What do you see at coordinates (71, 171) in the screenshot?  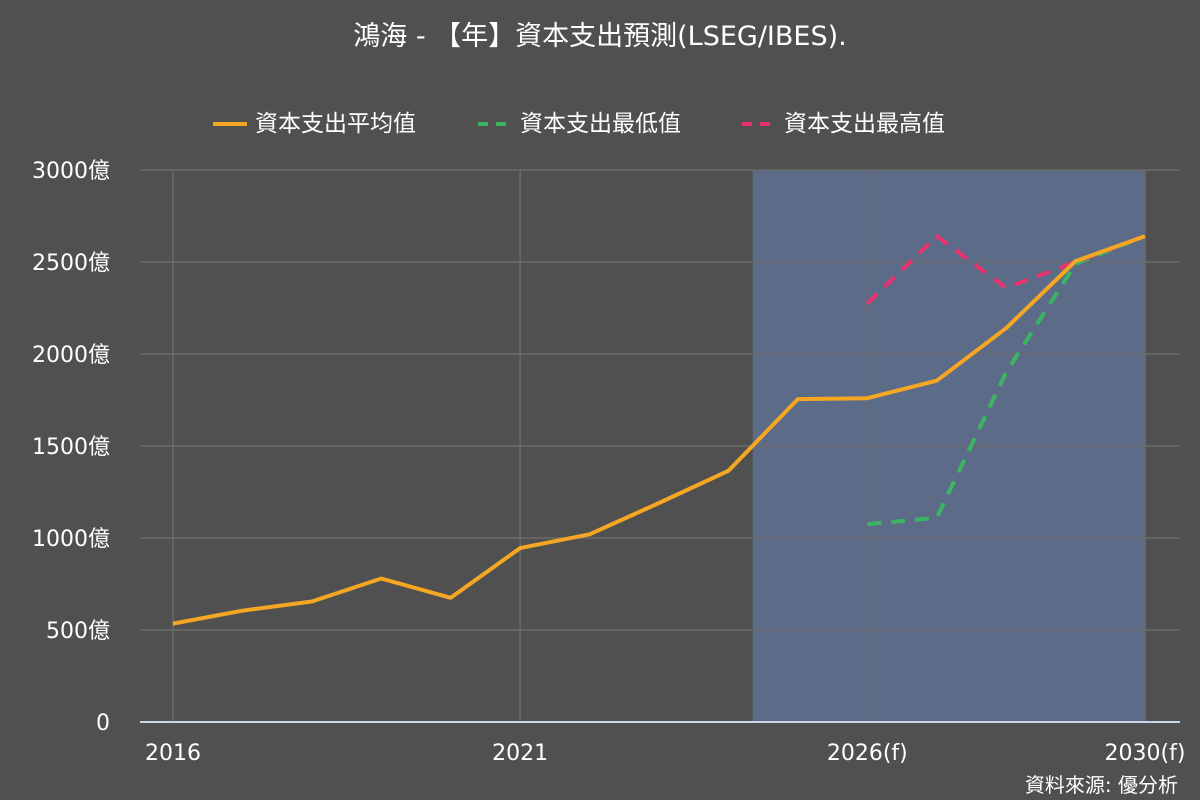 I see `y-tick-label: 3000億` at bounding box center [71, 171].